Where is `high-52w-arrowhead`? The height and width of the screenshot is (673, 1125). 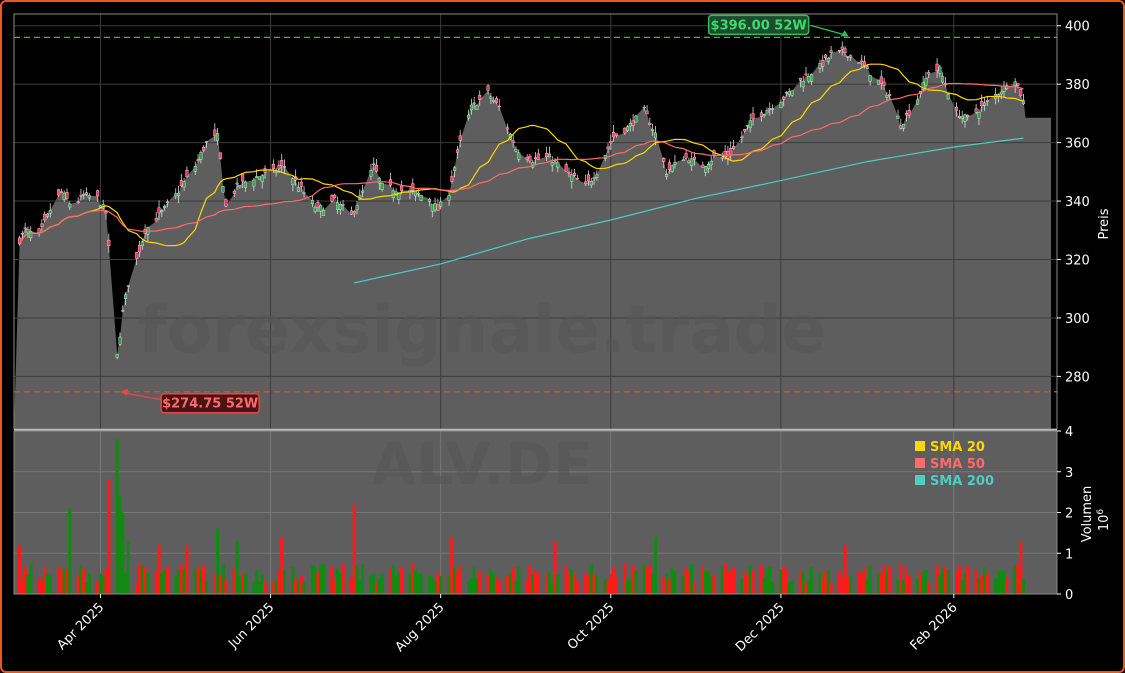
high-52w-arrowhead is located at coordinates (844, 33).